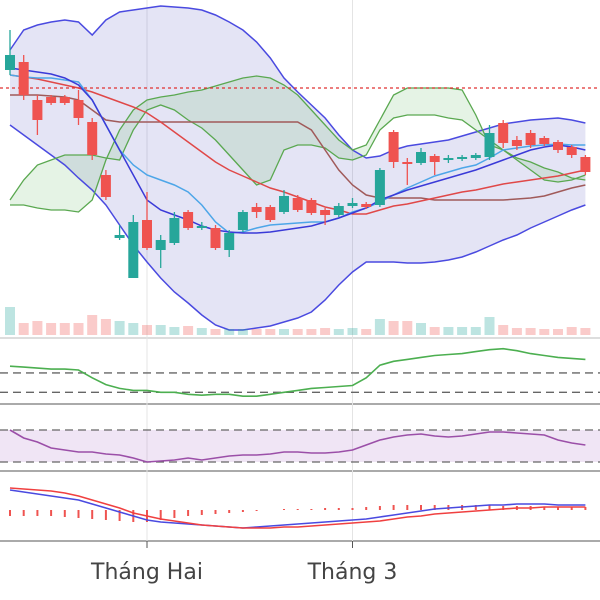 This screenshot has width=600, height=600. Describe the element at coordinates (352, 572) in the screenshot. I see `x-tick-label: Tháng 3` at that location.